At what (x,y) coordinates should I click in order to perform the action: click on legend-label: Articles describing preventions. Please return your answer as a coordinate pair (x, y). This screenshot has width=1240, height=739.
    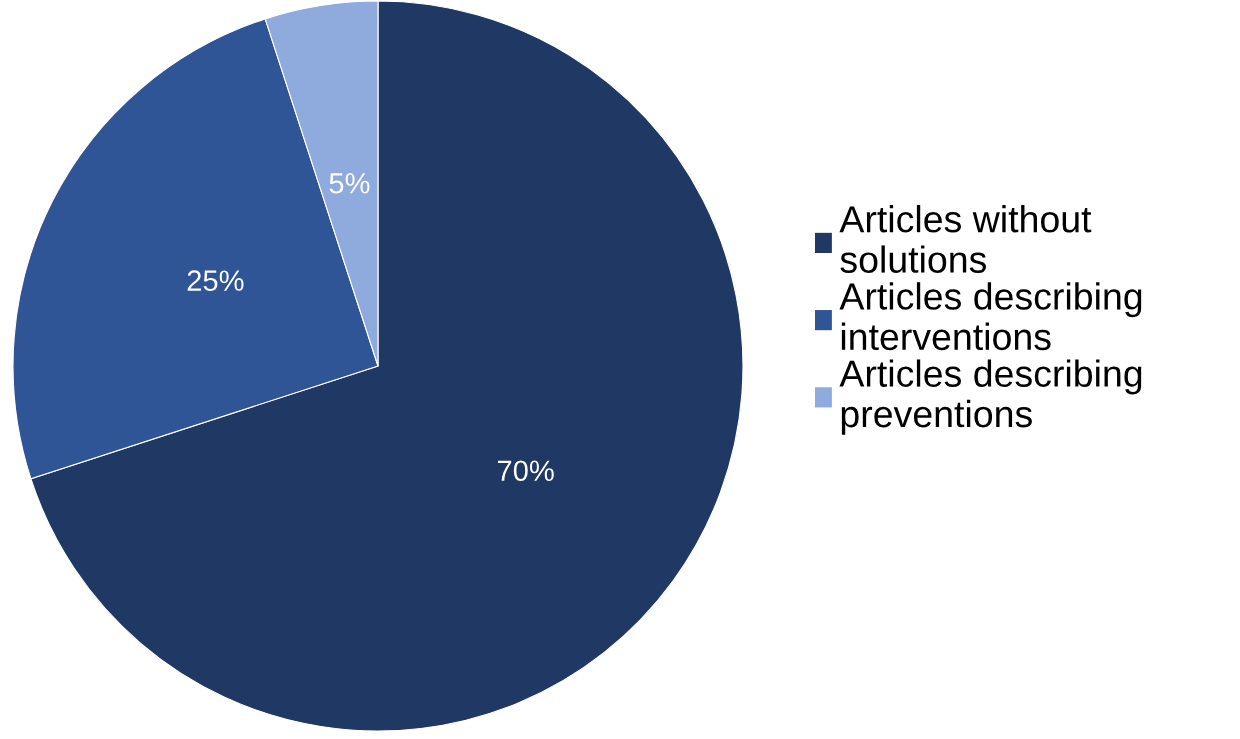
    Looking at the image, I should click on (990, 397).